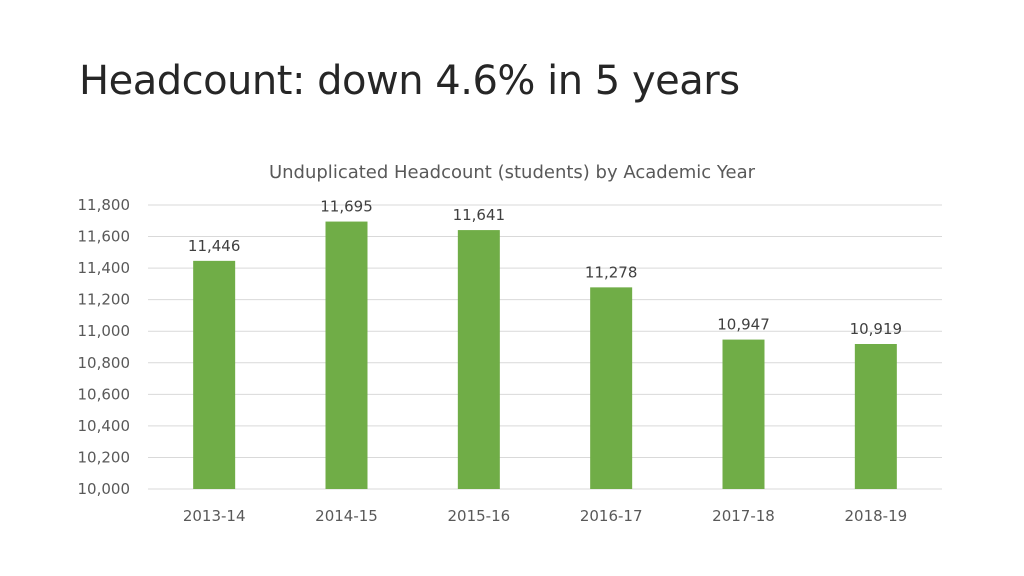 The width and height of the screenshot is (1024, 576). I want to click on y-tick-label: 11,600, so click(104, 237).